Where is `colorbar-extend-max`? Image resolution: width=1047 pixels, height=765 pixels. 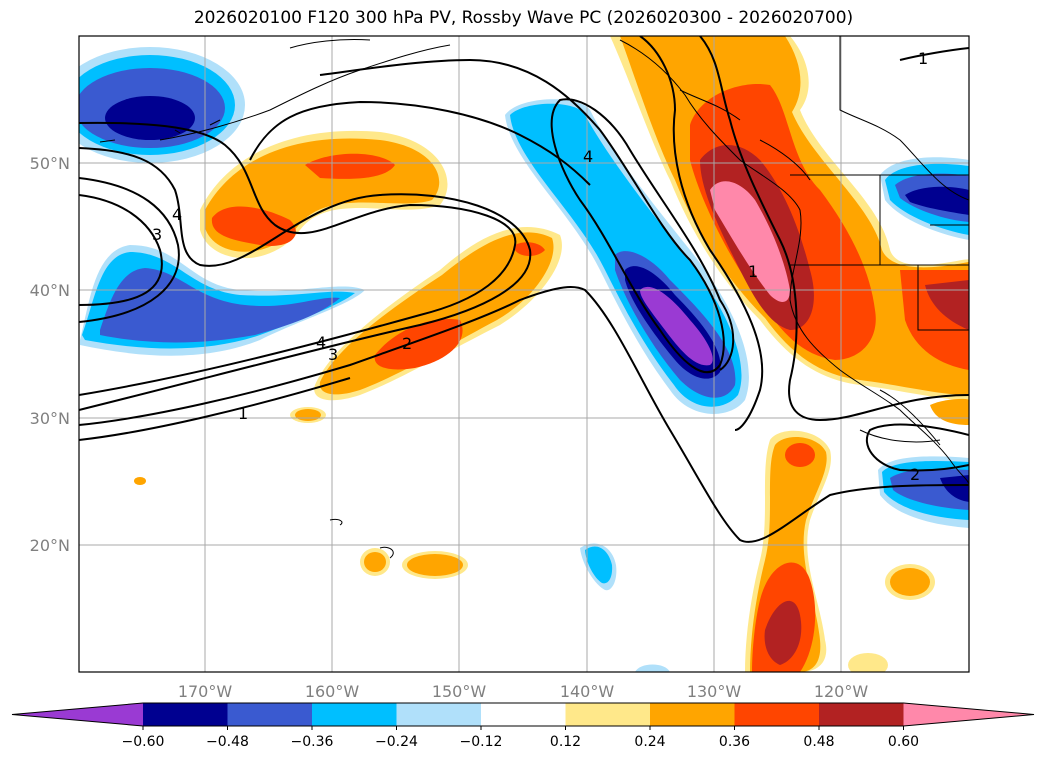 colorbar-extend-max is located at coordinates (968, 714).